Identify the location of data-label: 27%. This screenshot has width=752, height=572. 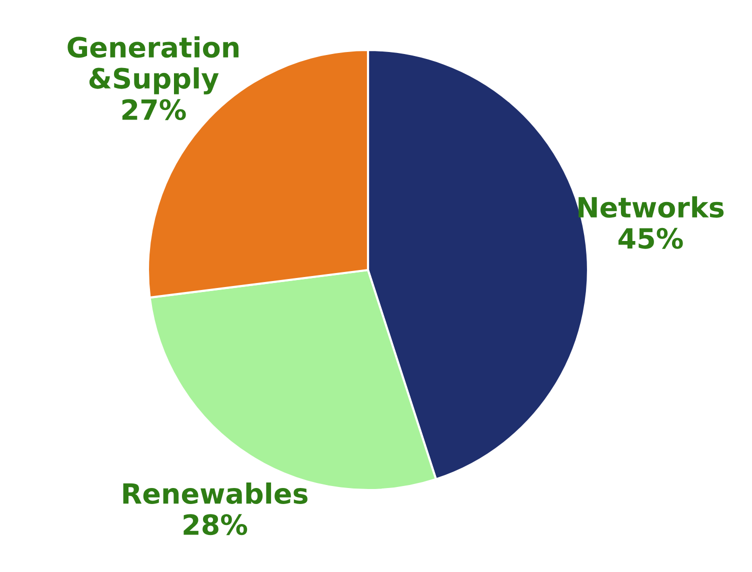
(154, 109).